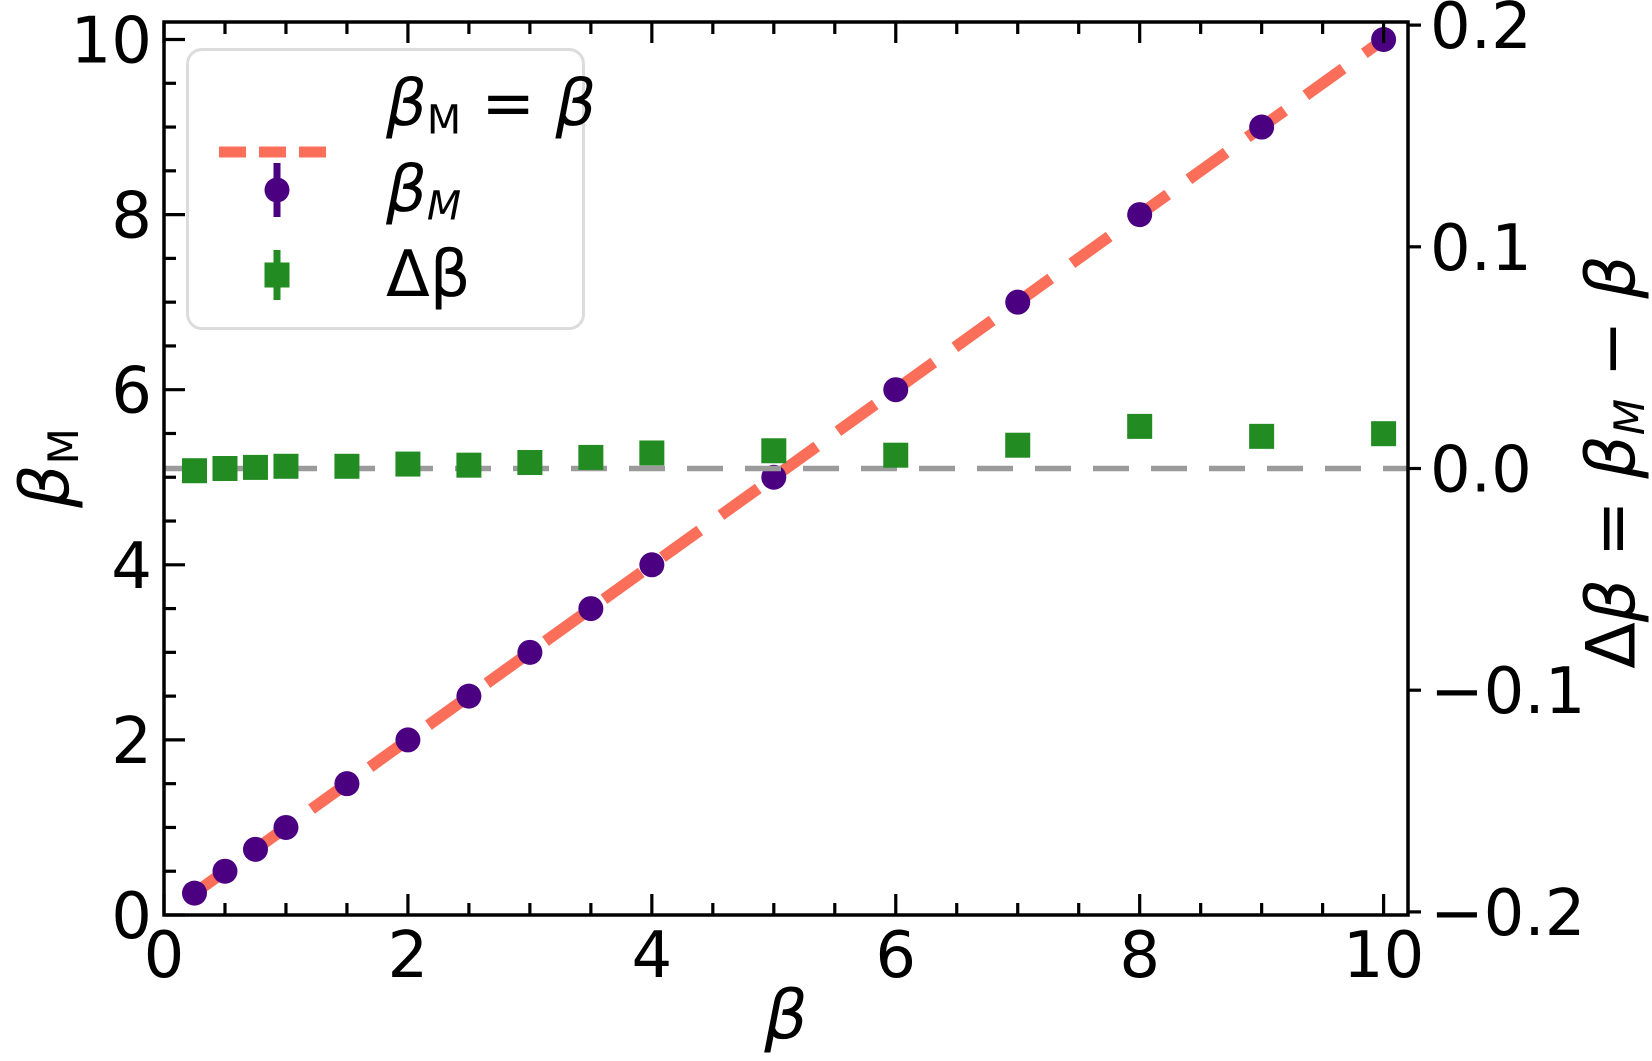 The height and width of the screenshot is (1061, 1652). What do you see at coordinates (46, 486) in the screenshot?
I see `y-left-label-beta: β` at bounding box center [46, 486].